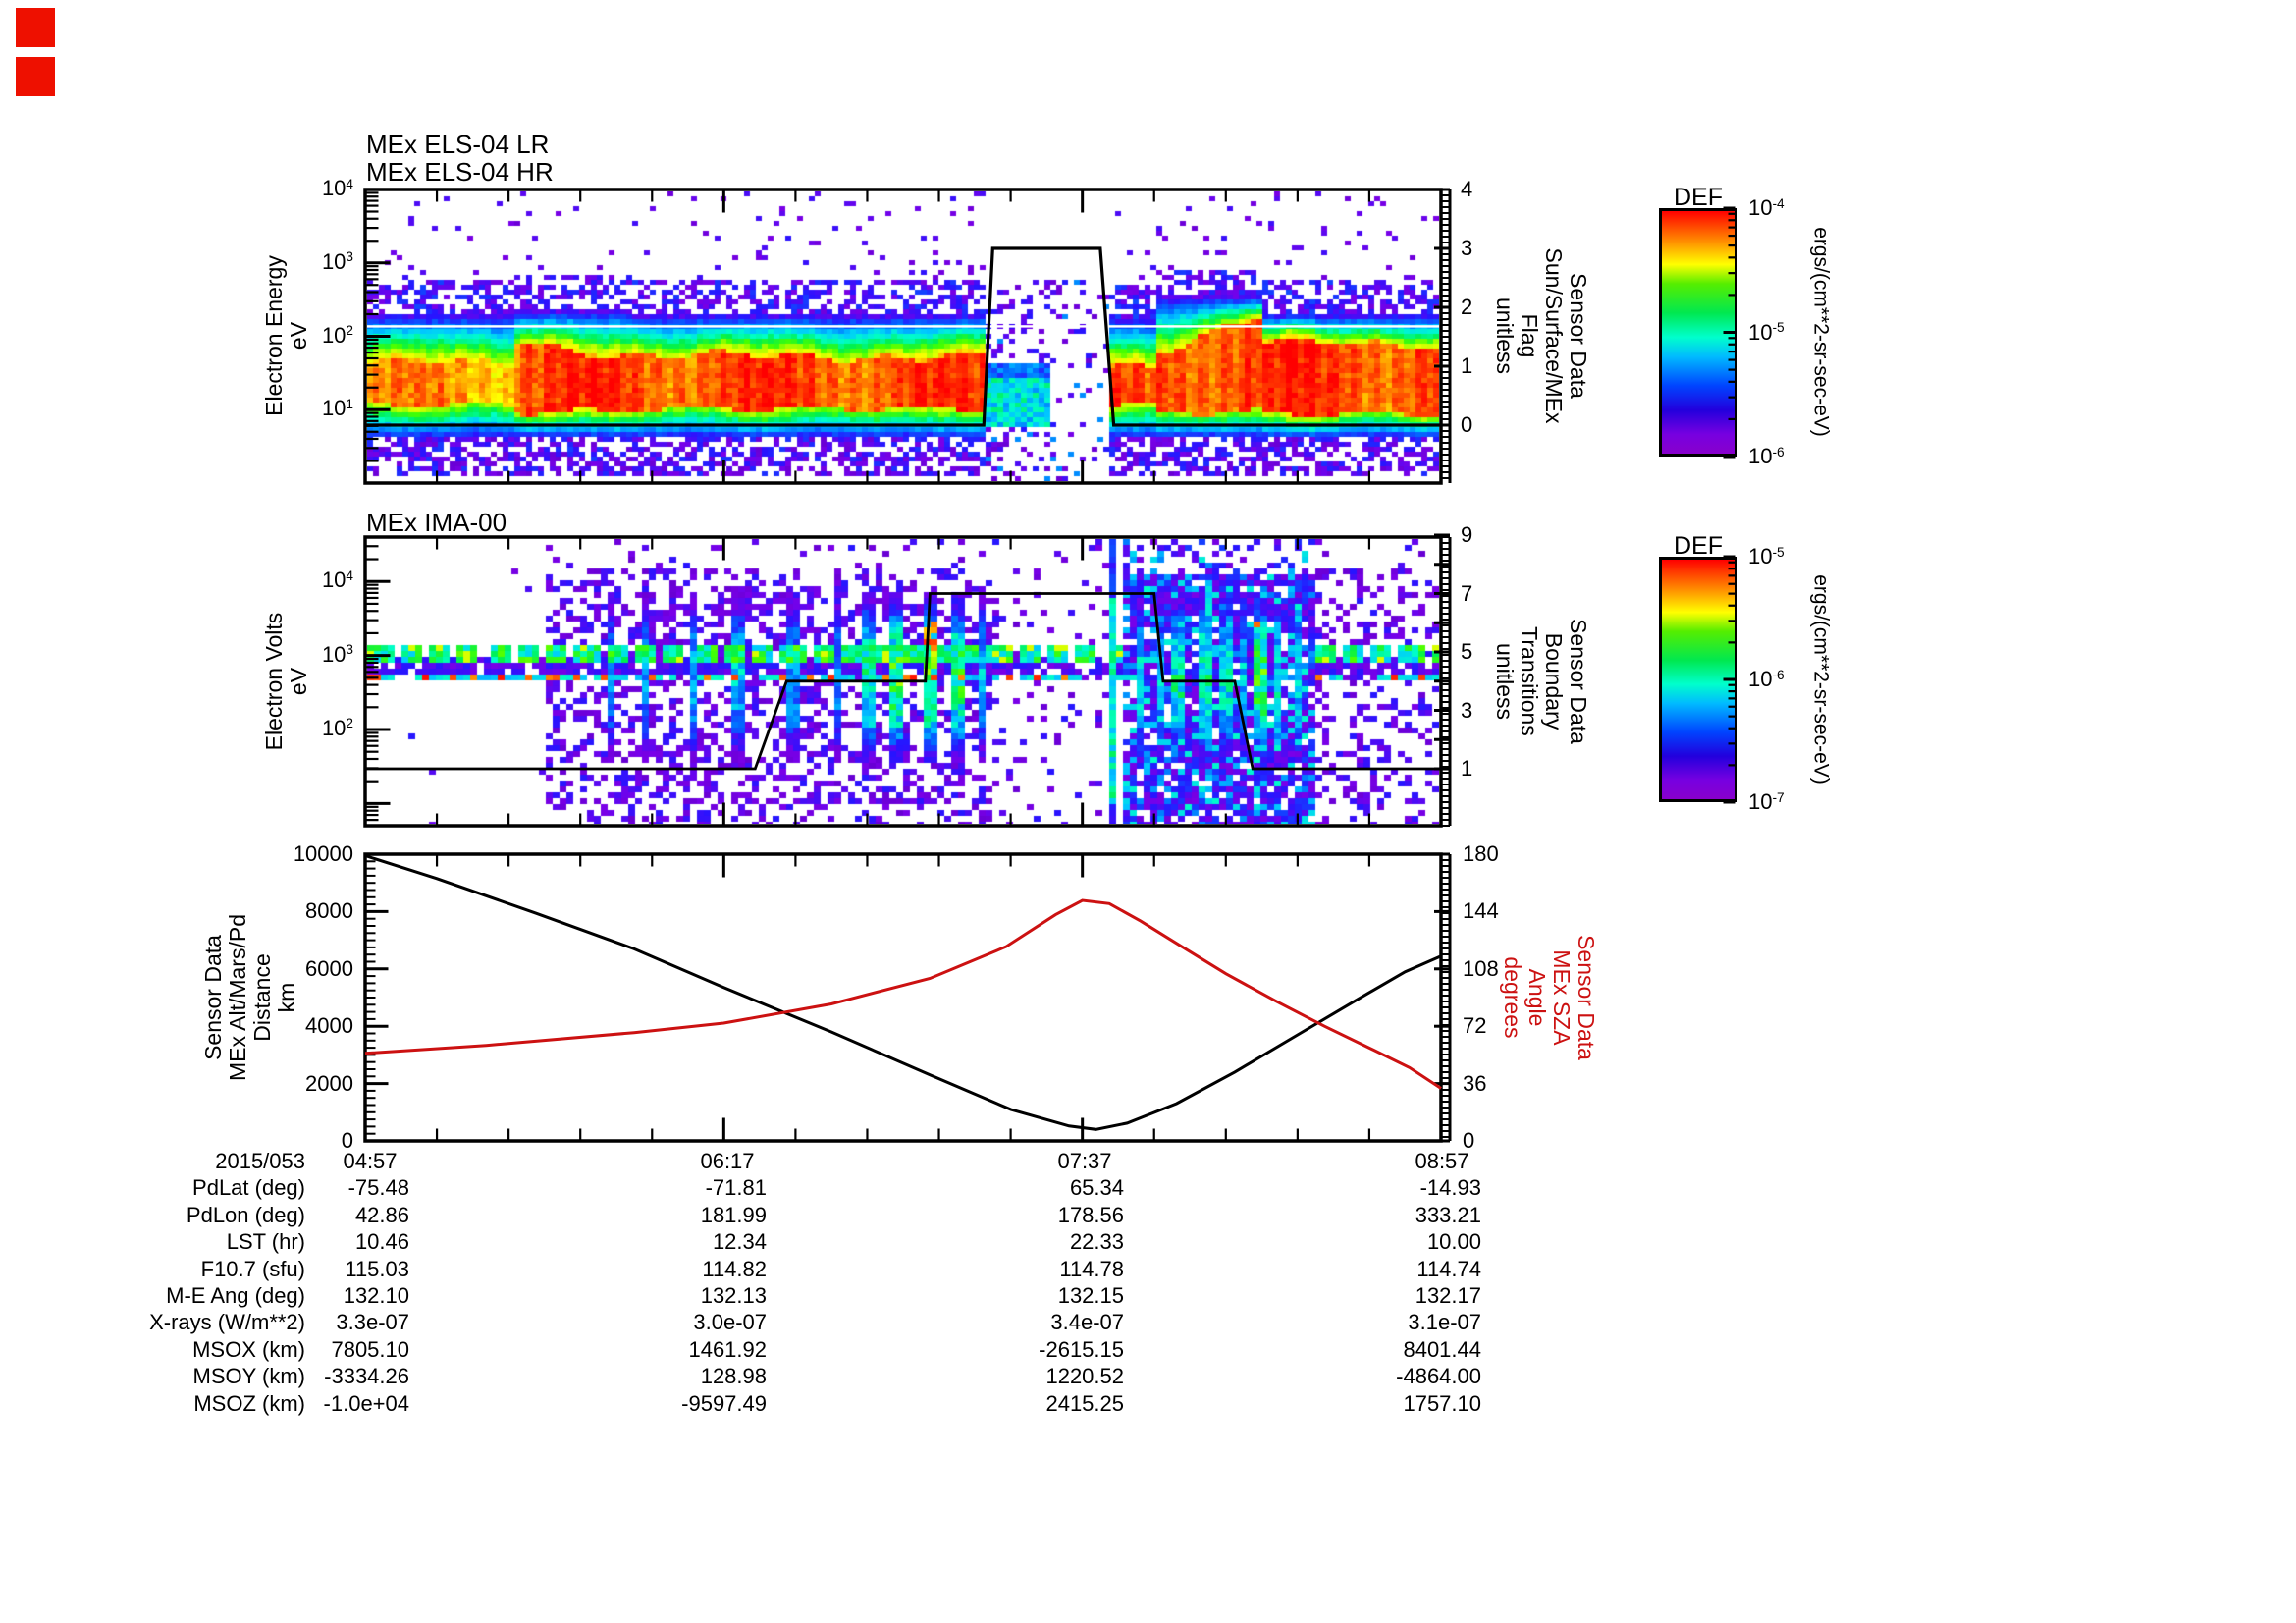 Image resolution: width=2296 pixels, height=1623 pixels. Describe the element at coordinates (1438, 1376) in the screenshot. I see `table-cell-r7c3: -4864.00` at that location.